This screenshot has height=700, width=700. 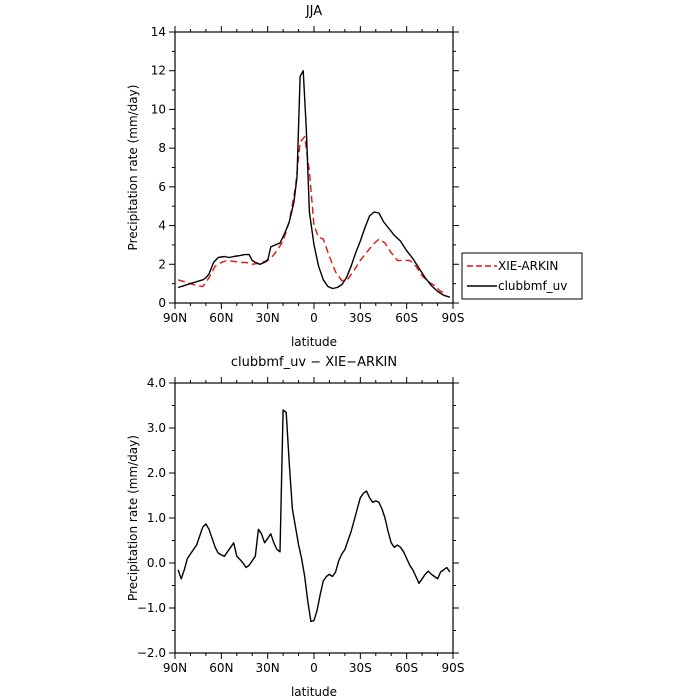 I want to click on y-tick-label: 0, so click(x=162, y=303).